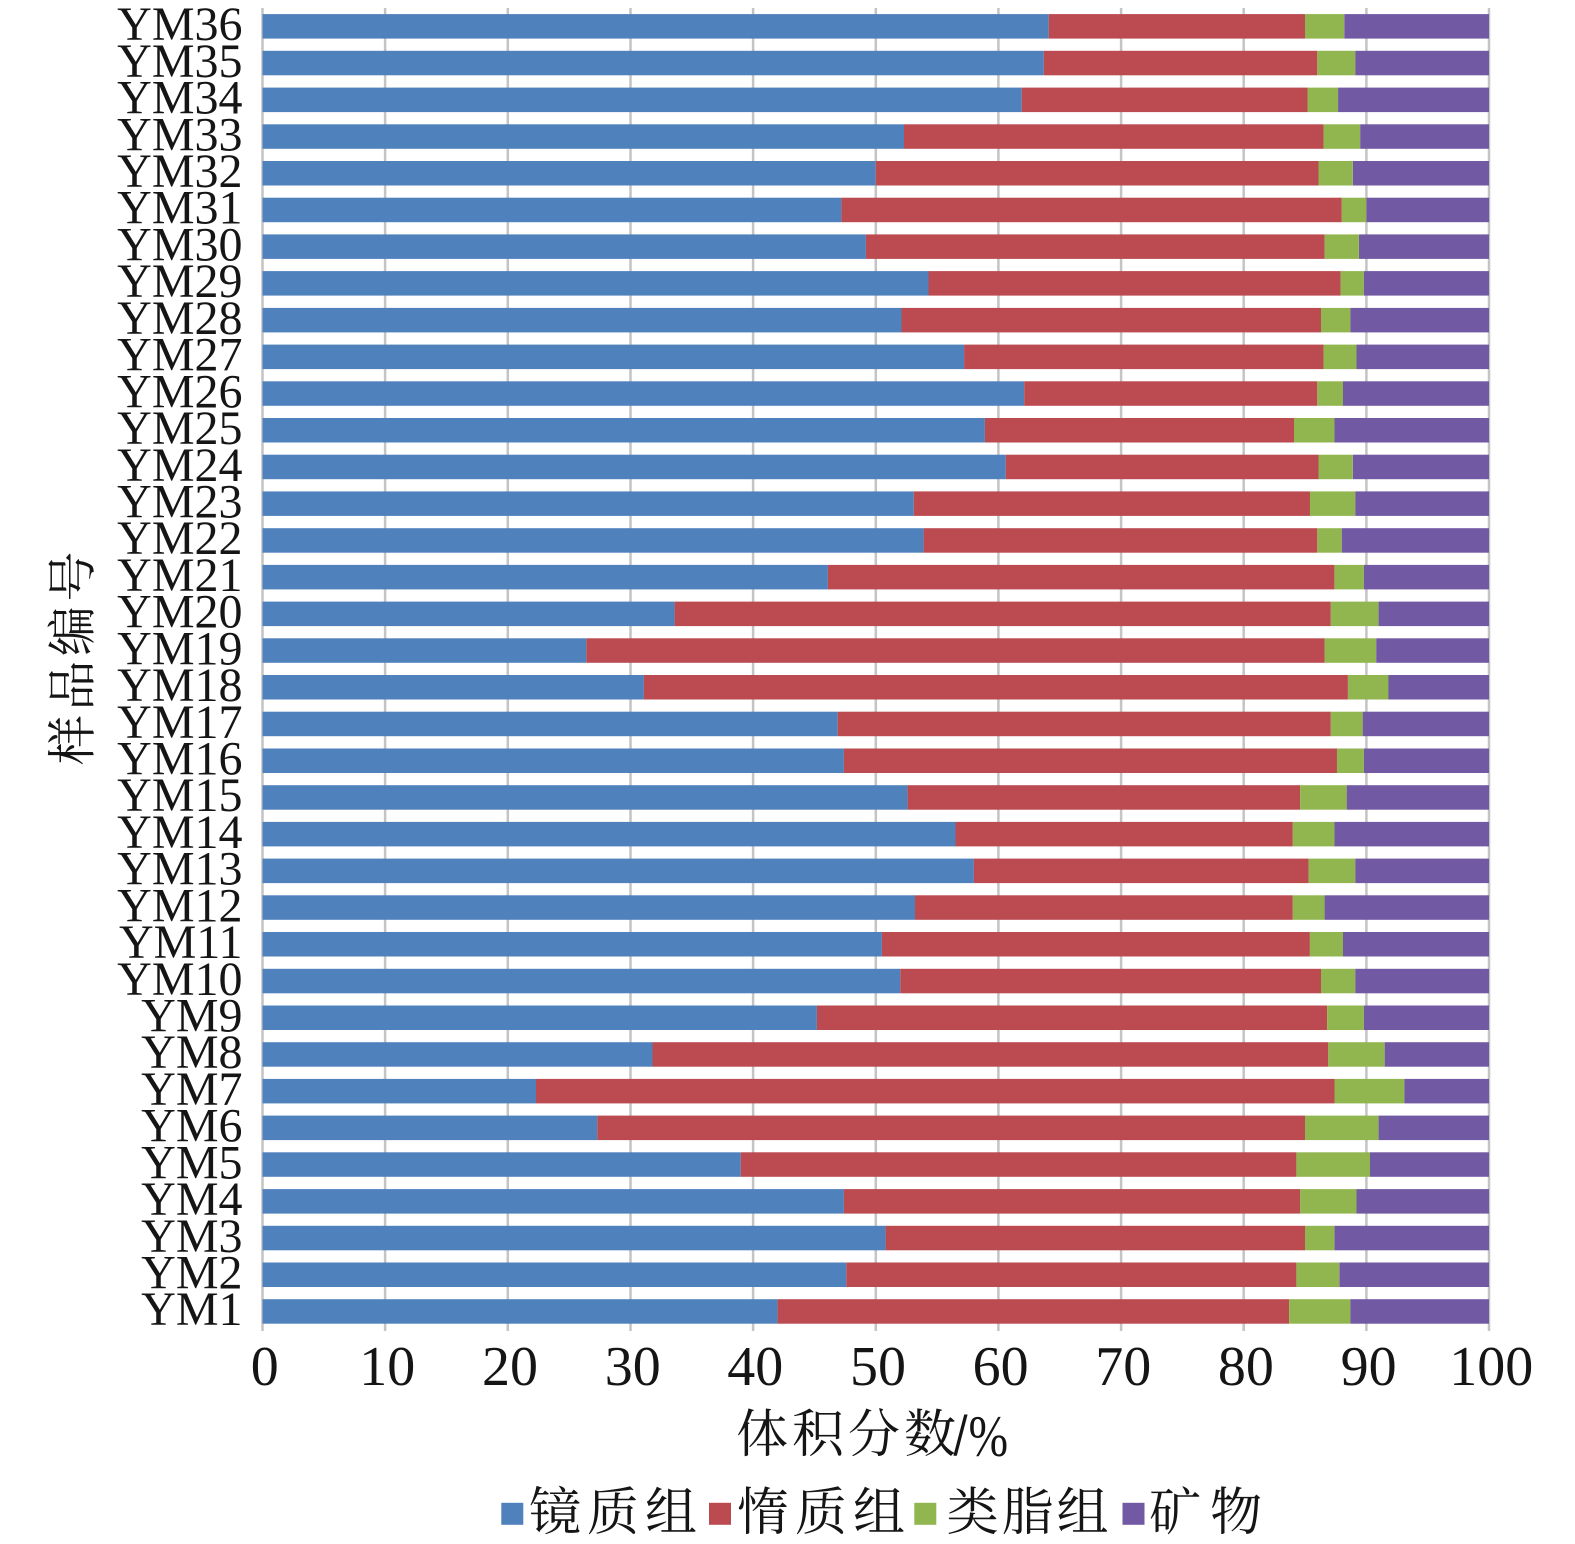 Image resolution: width=1575 pixels, height=1544 pixels. Describe the element at coordinates (179, 318) in the screenshot. I see `svg-text: YM28` at that location.